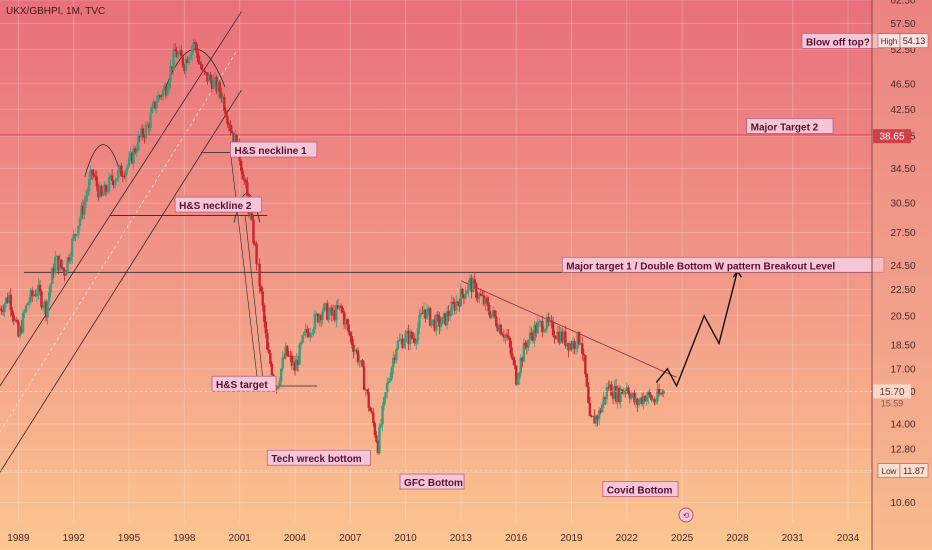 This screenshot has height=550, width=932. What do you see at coordinates (842, 41) in the screenshot?
I see `annotation-label: Blow off top?` at bounding box center [842, 41].